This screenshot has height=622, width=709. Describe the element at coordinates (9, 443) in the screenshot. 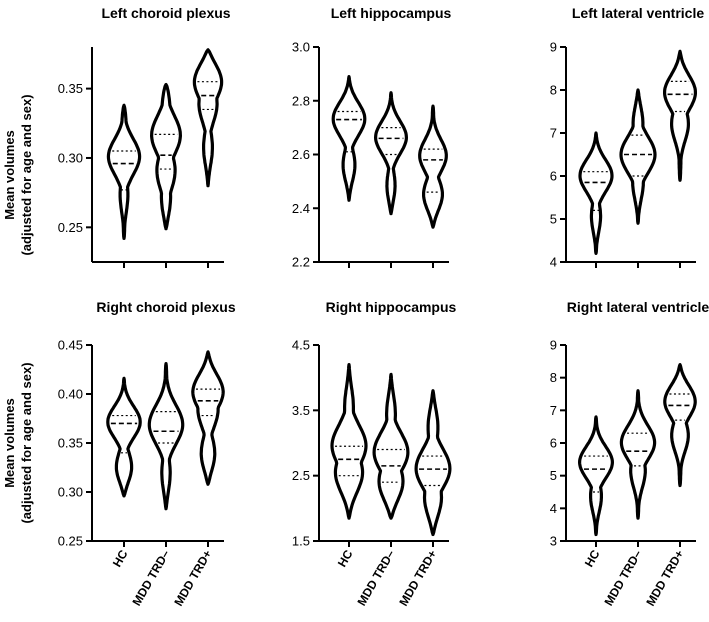

I see `y-axis-label-bottom-line1: Mean volumes` at that location.